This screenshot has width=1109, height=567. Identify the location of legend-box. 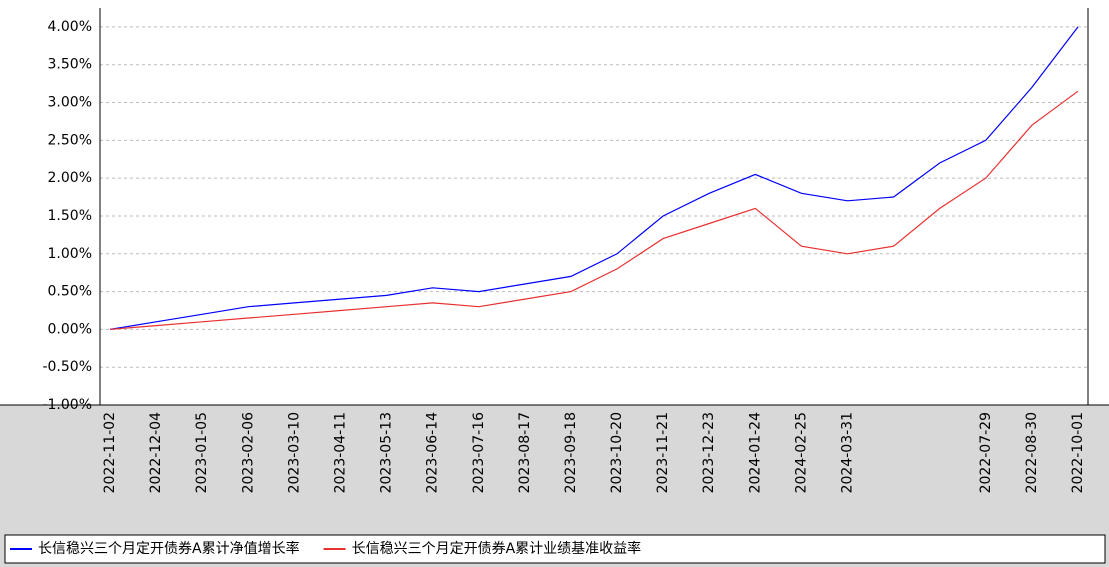
(555, 549).